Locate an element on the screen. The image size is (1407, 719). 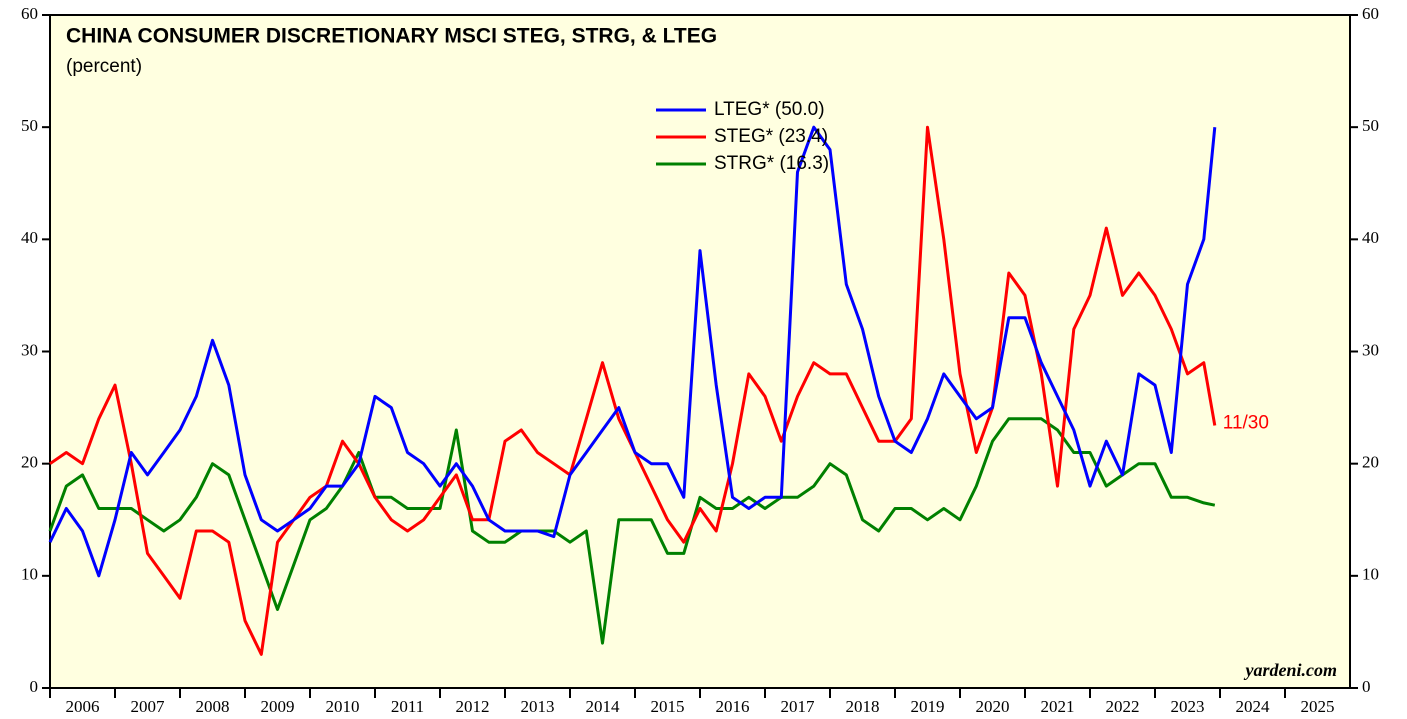
y2-tick-label: 50 is located at coordinates (1370, 125).